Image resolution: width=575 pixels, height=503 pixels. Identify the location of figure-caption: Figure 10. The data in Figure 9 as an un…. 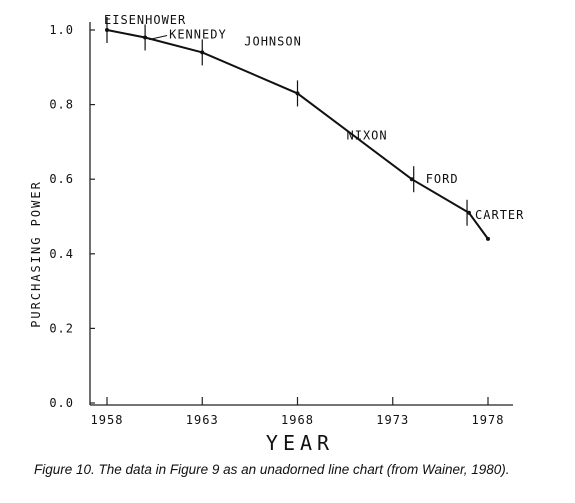
(272, 469).